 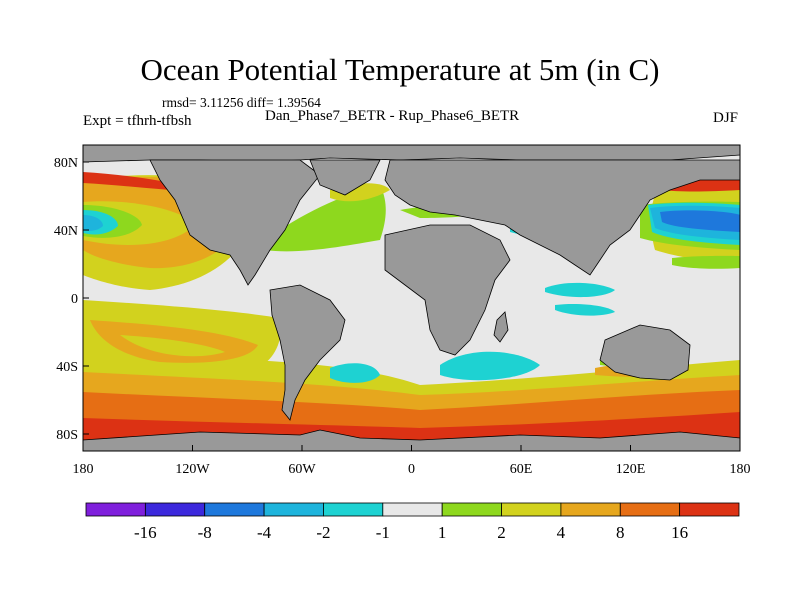 What do you see at coordinates (323, 532) in the screenshot?
I see `colorbar-label: -2` at bounding box center [323, 532].